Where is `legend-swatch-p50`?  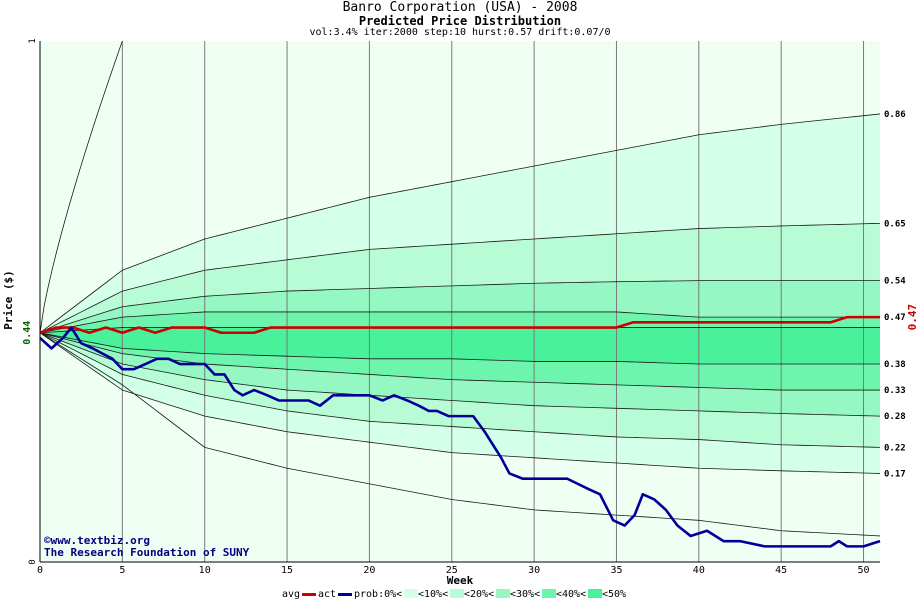
legend-swatch-p50 is located at coordinates (595, 593).